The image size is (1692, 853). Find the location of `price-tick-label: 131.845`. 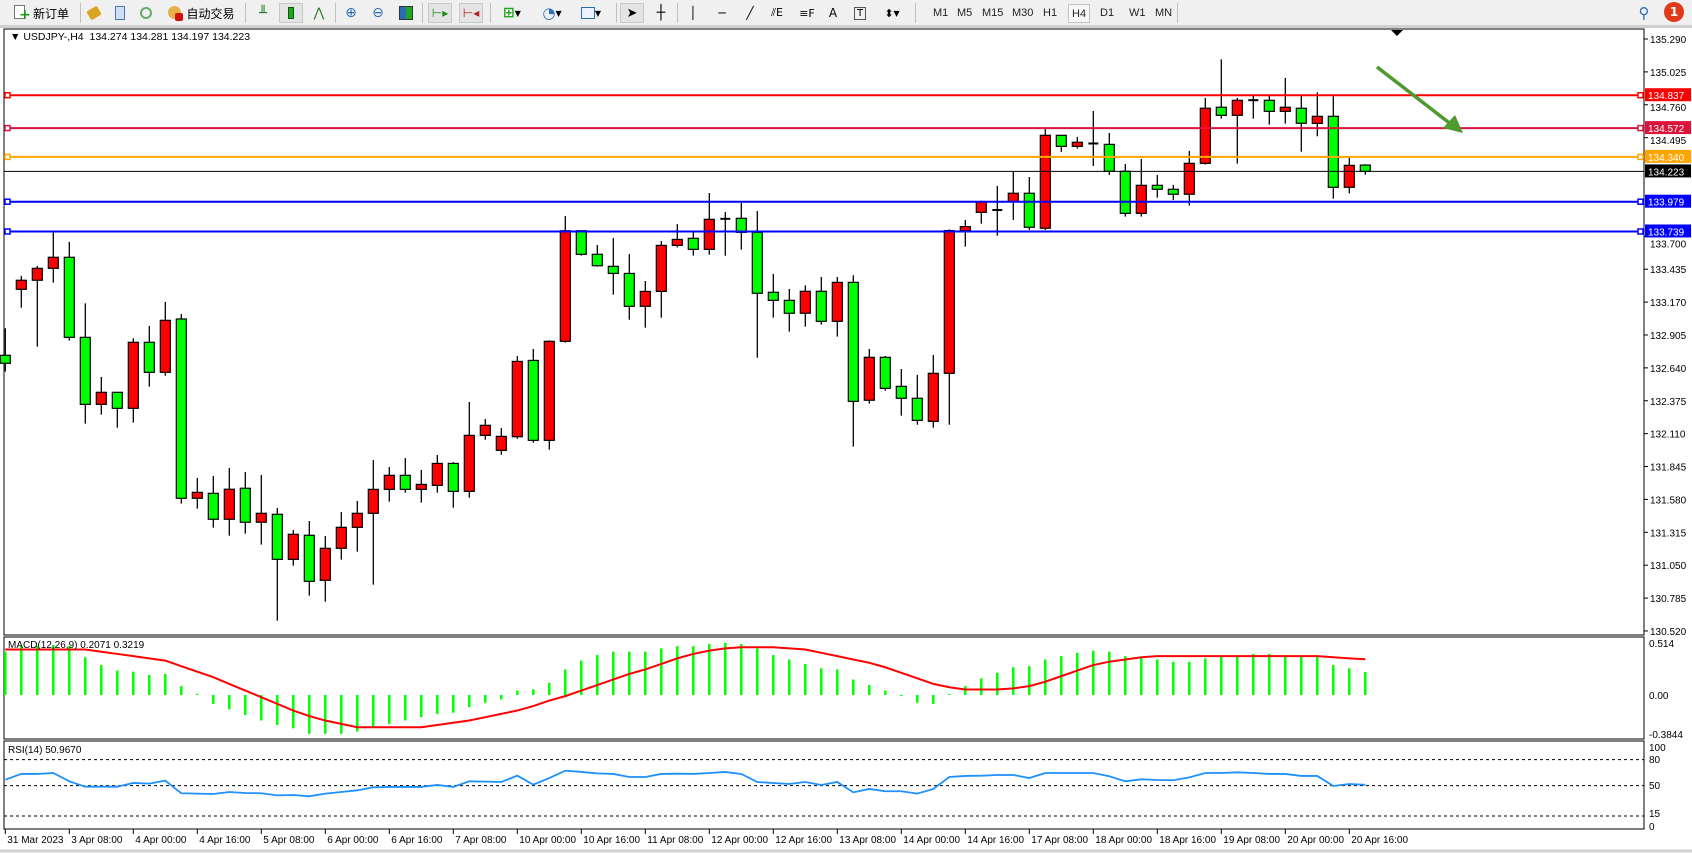

price-tick-label: 131.845 is located at coordinates (1668, 468).